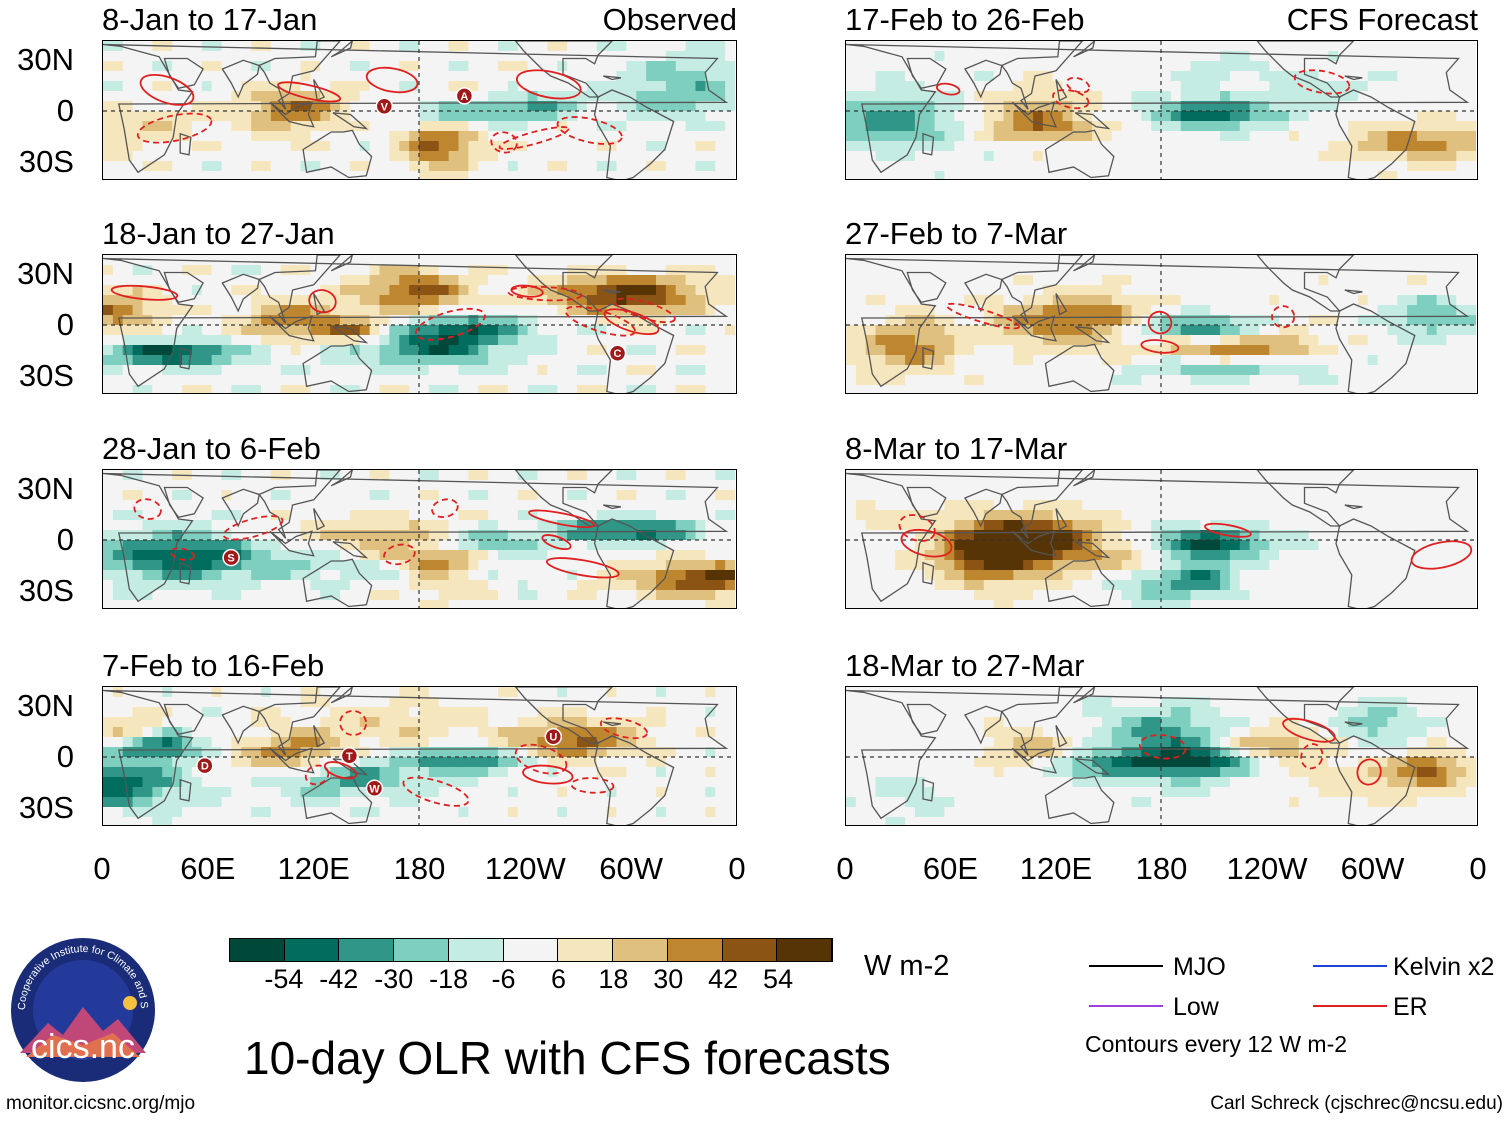  What do you see at coordinates (1267, 868) in the screenshot?
I see `lon-label: 120W` at bounding box center [1267, 868].